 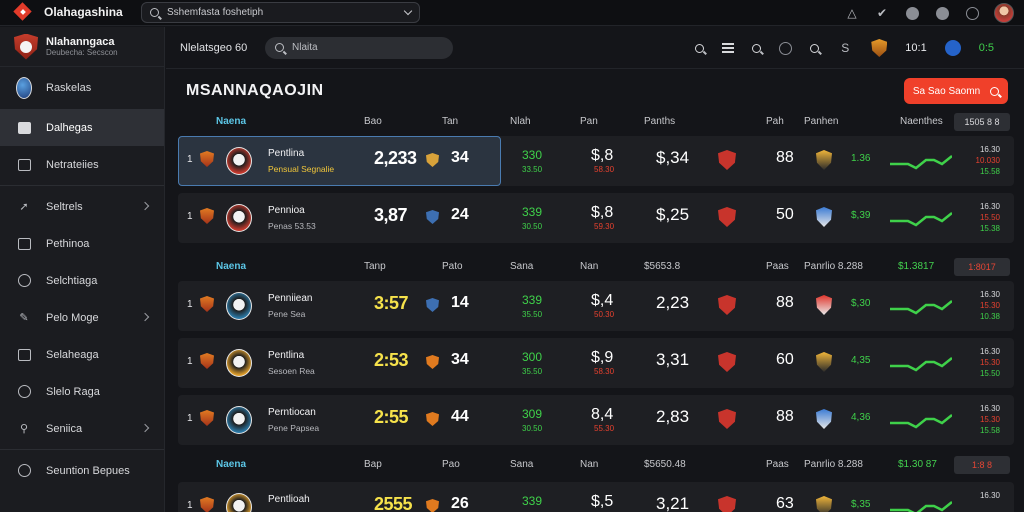 What do you see at coordinates (82, 243) in the screenshot?
I see `sidebar-item-5: Pethinoa` at bounding box center [82, 243].